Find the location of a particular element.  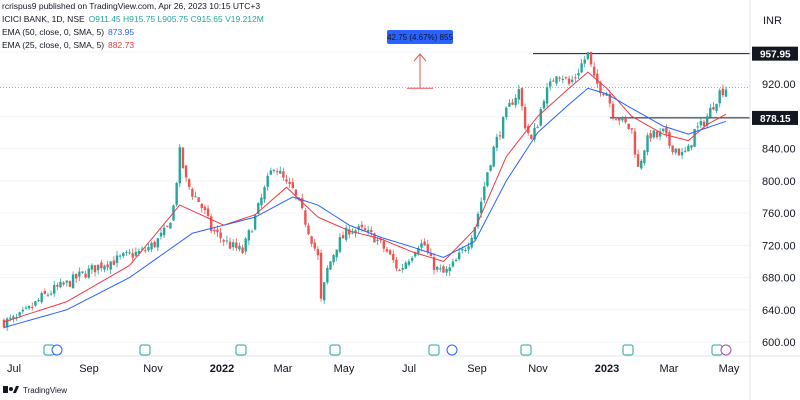

time-axis: Jul Sep Nov 2022 Mar May Jul Sep Nov 2023 Mar May is located at coordinates (400, 365).